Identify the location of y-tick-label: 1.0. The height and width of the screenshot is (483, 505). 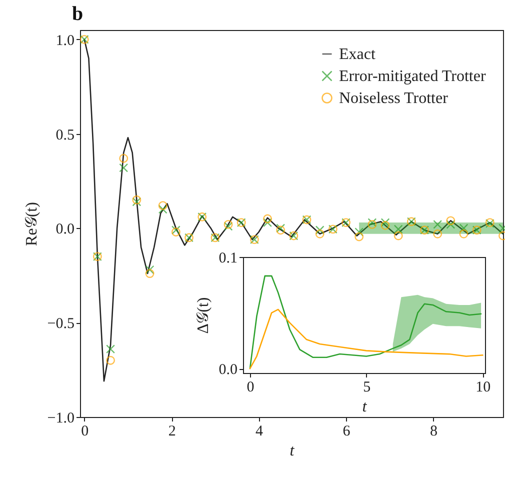
(65, 40).